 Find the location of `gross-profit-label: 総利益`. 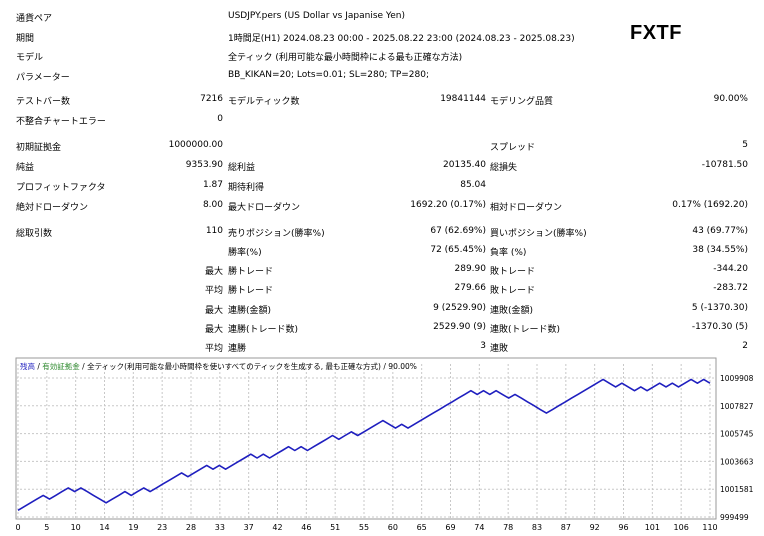

gross-profit-label: 総利益 is located at coordinates (242, 168).